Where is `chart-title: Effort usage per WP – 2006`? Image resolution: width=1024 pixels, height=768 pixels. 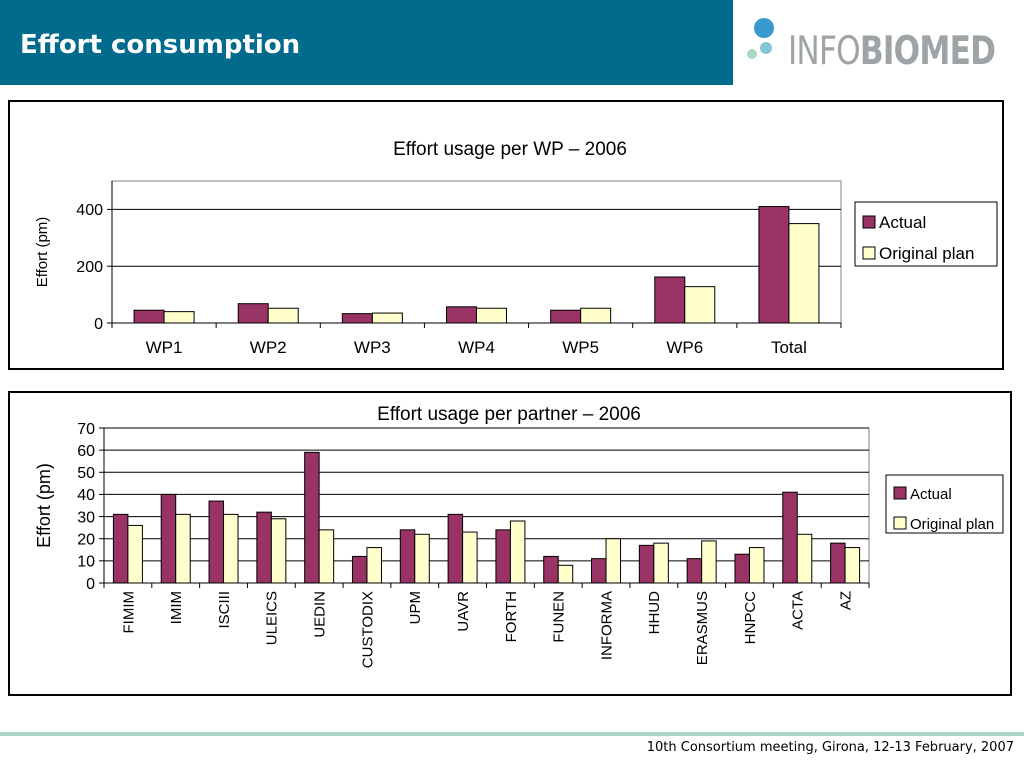
chart-title: Effort usage per WP – 2006 is located at coordinates (510, 149).